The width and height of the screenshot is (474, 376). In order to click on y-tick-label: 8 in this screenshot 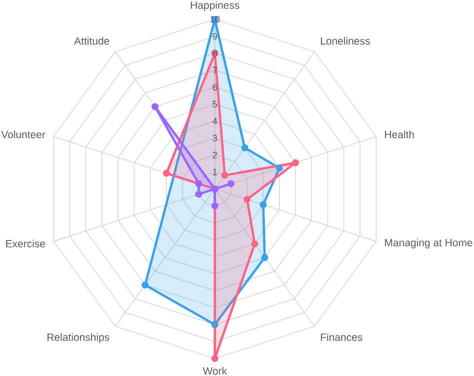, I will do `click(215, 53)`.